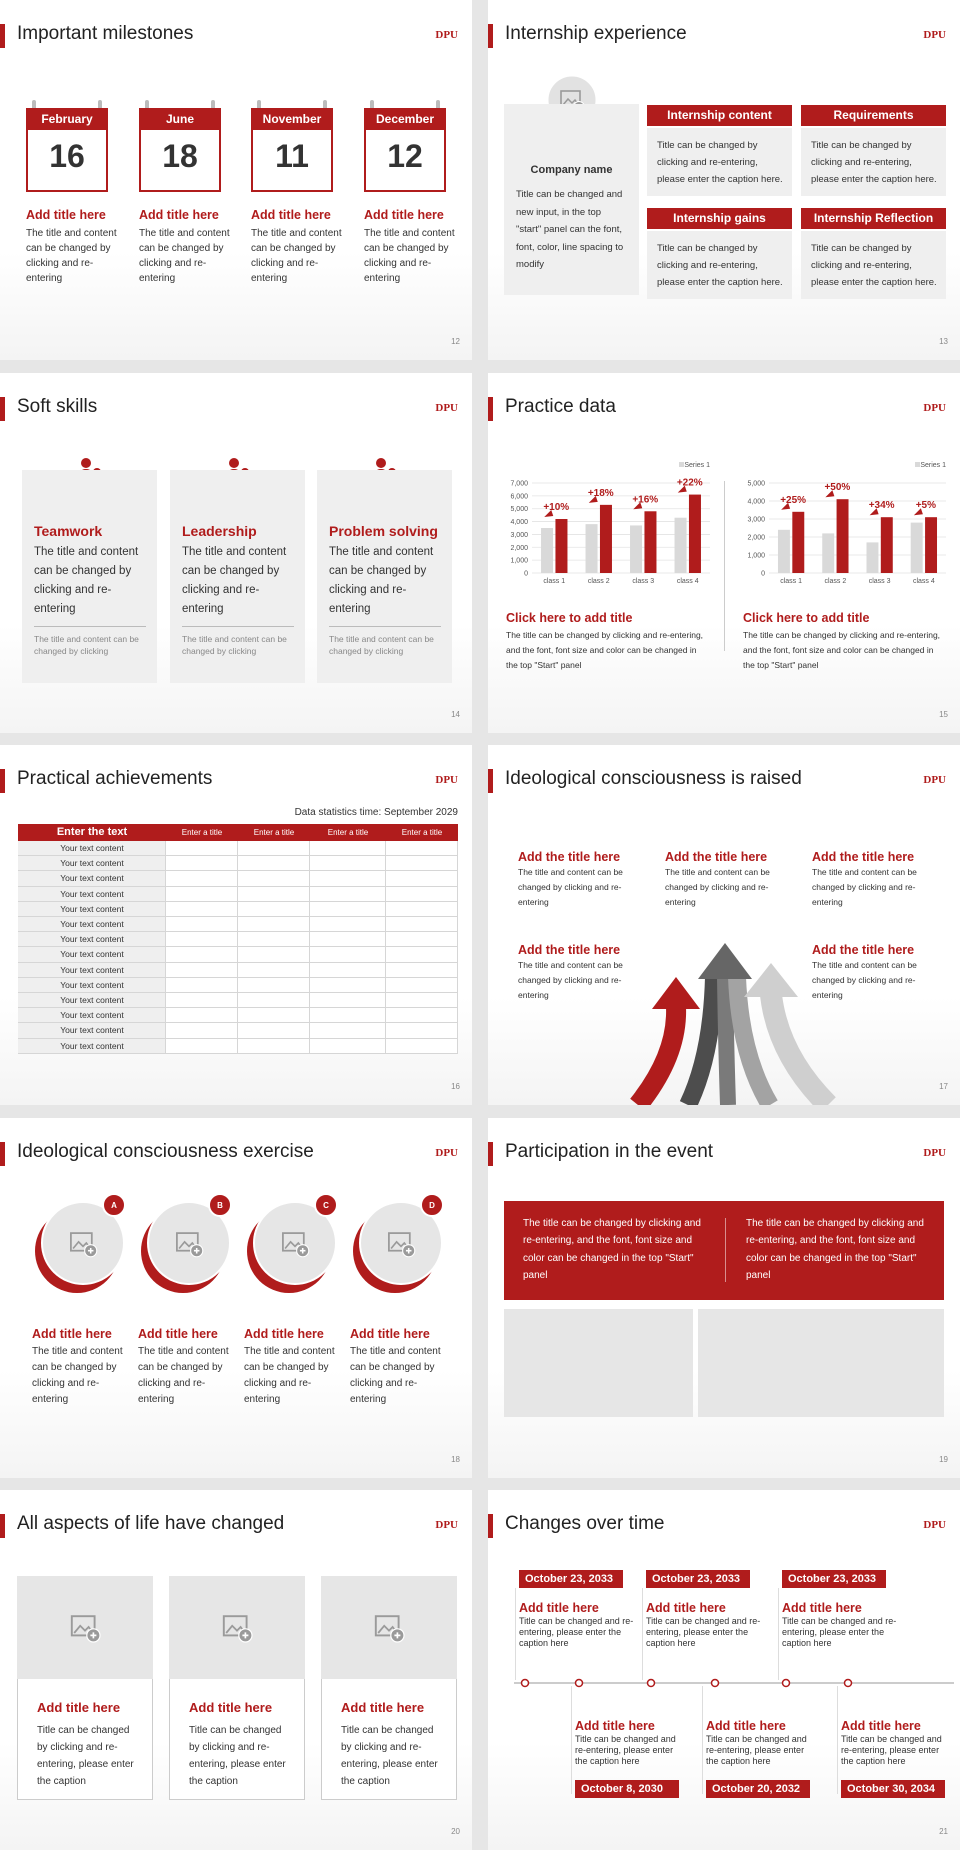 The height and width of the screenshot is (1850, 960). What do you see at coordinates (67, 156) in the screenshot?
I see `calendar-day: 16` at bounding box center [67, 156].